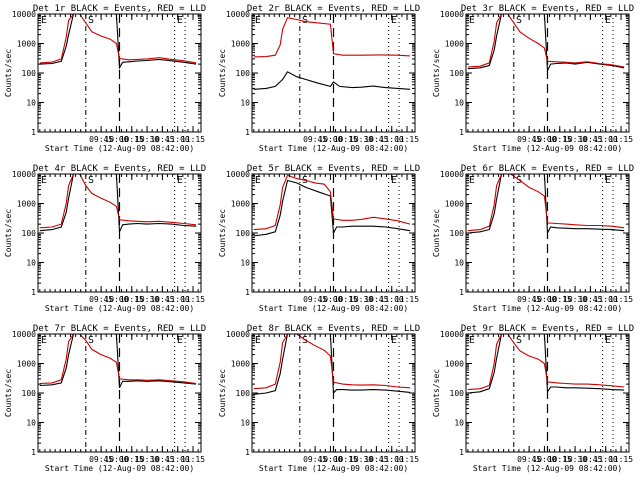 The width and height of the screenshot is (640, 480). What do you see at coordinates (547, 329) in the screenshot?
I see `chart-title: Det 9r BLACK = Events, RED = LLD` at bounding box center [547, 329].